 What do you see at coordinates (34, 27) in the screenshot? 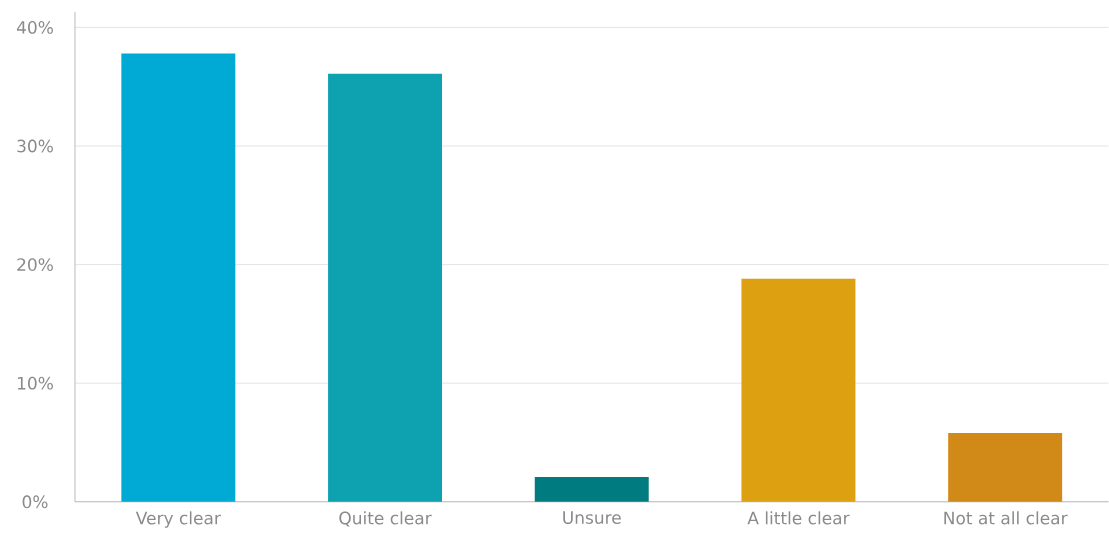
I see `y-tick-label: 40%` at bounding box center [34, 27].